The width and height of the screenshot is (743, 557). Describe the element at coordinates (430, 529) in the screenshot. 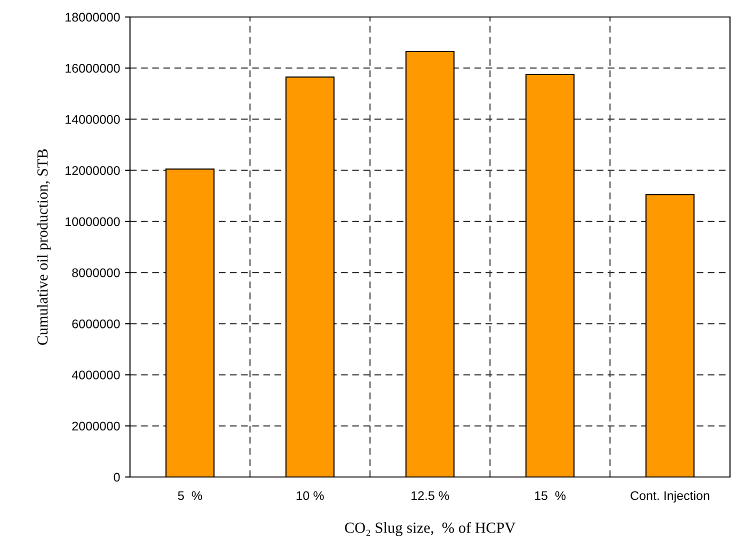

I see `x-axis-title: CO₂ Slug size, % of HCPV` at that location.